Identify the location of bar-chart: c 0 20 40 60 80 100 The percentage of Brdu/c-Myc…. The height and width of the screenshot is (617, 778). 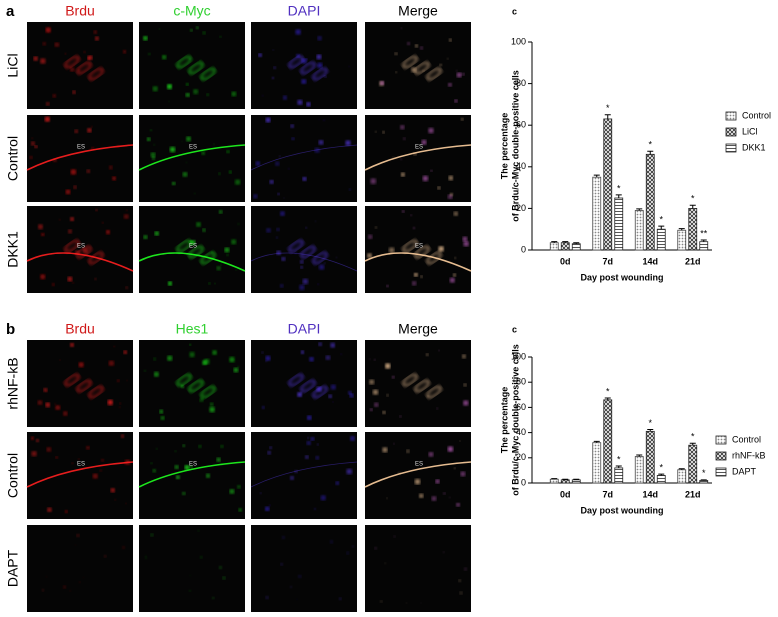
(632, 419).